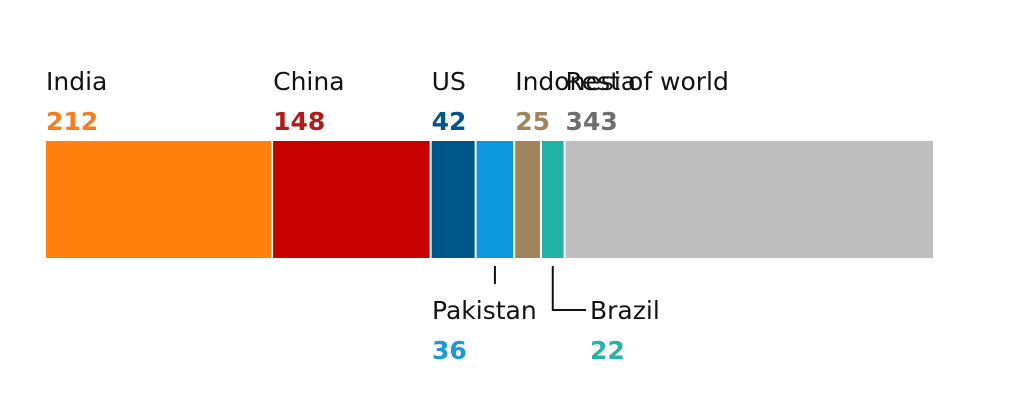 The width and height of the screenshot is (1024, 419). I want to click on label-china: China, so click(308, 81).